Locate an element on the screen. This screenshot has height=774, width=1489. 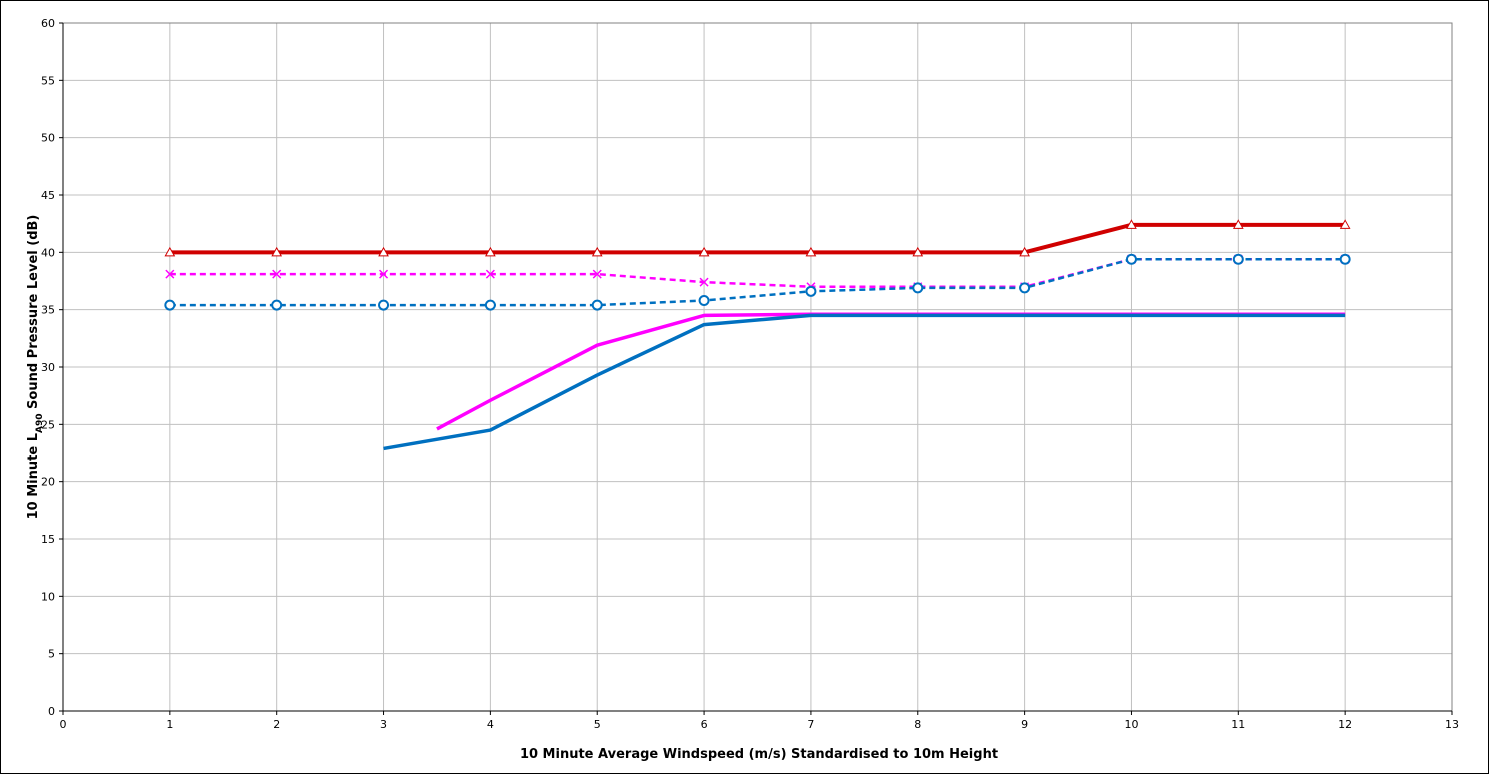
x-tick-label: 7 is located at coordinates (810, 724).